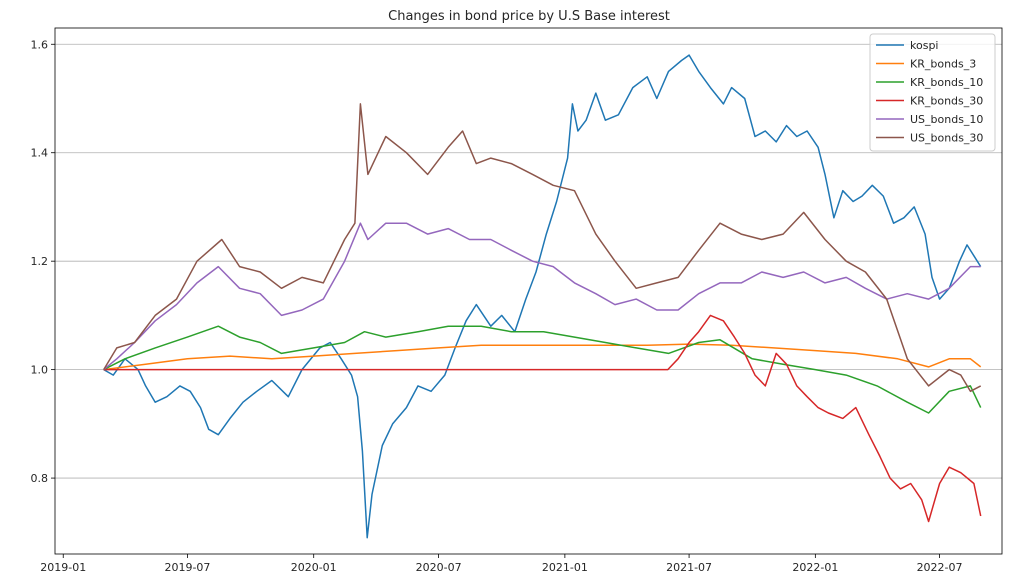 Image resolution: width=1009 pixels, height=587 pixels. What do you see at coordinates (40, 153) in the screenshot?
I see `y-tick-label: 1.4` at bounding box center [40, 153].